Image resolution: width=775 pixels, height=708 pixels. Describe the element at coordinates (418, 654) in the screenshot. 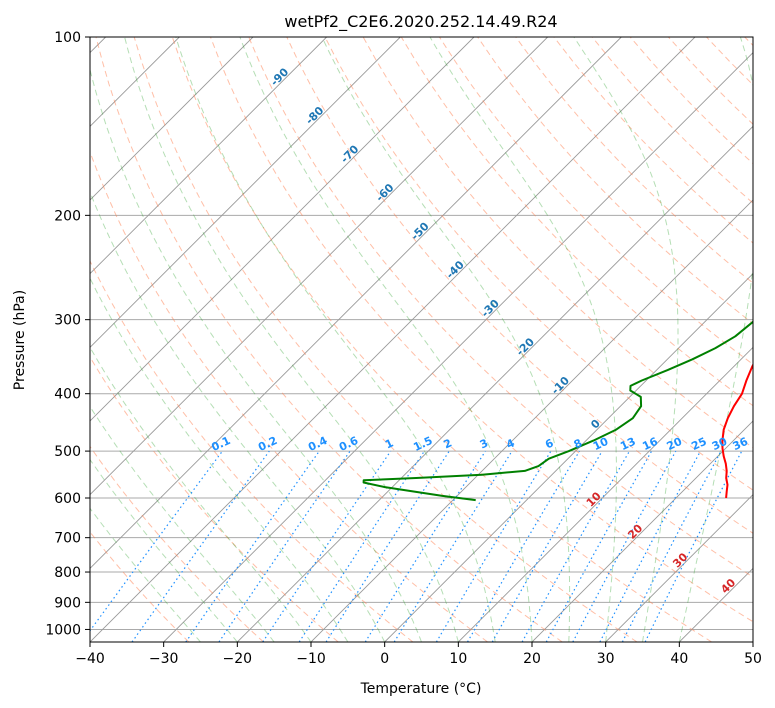

I see `x-axis-ticks: −40 −30 −20 −10 0 10 20 30 40 50` at that location.